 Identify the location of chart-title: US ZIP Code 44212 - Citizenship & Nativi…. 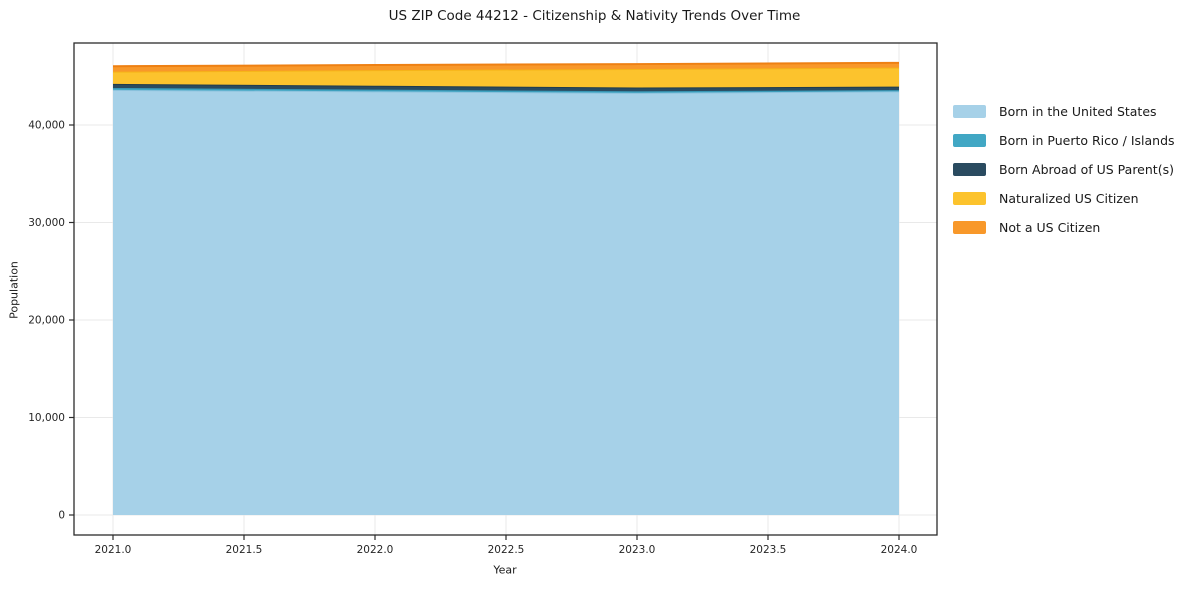
(594, 16).